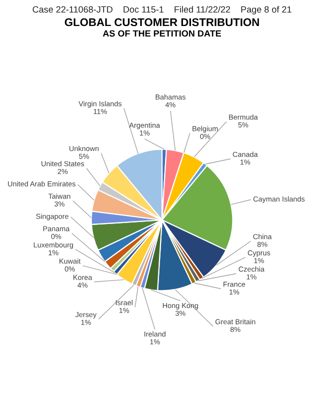 The image size is (324, 400). What do you see at coordinates (161, 22) in the screenshot?
I see `chart-title: GLOBAL CUSTOMER DISTRIBUTION` at bounding box center [161, 22].